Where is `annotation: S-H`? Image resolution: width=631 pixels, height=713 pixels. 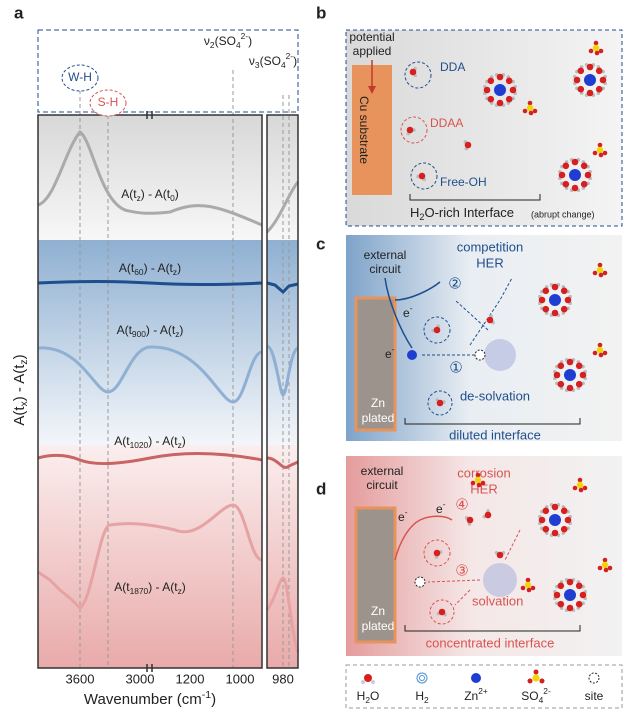 annotation: S-H is located at coordinates (108, 102).